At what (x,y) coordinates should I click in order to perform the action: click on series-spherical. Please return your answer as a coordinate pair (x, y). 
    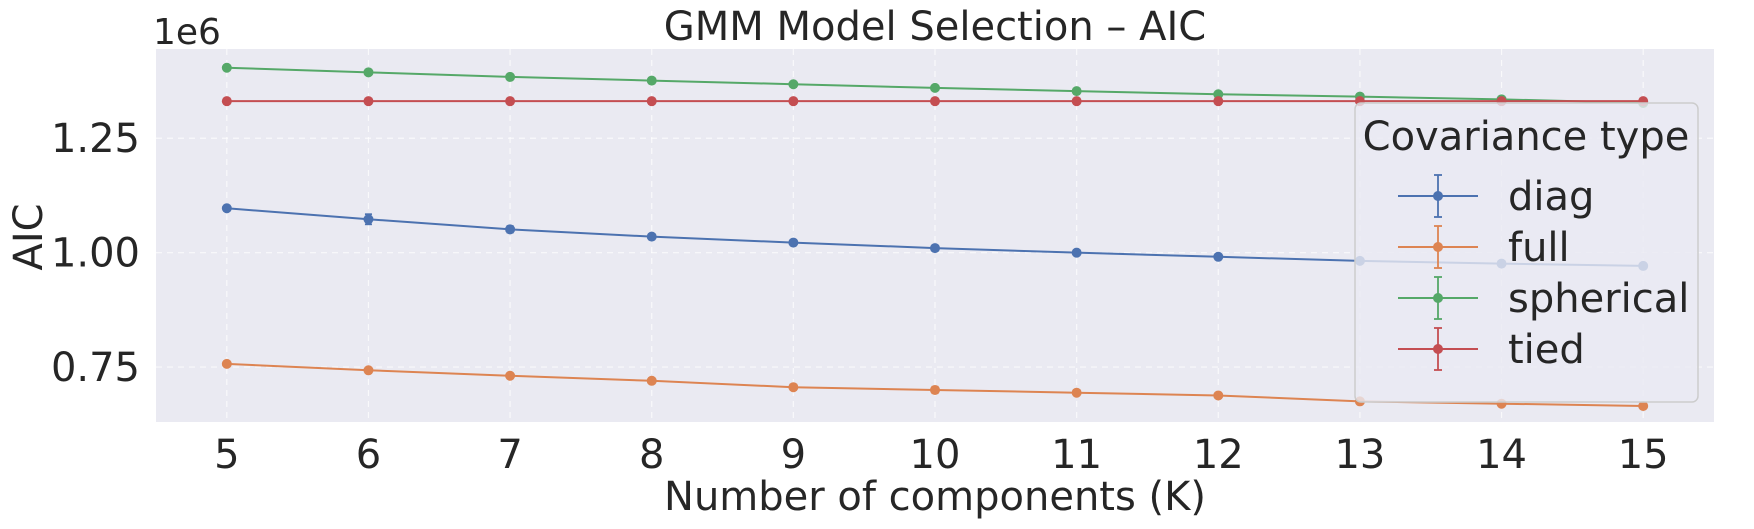
    Looking at the image, I should click on (935, 85).